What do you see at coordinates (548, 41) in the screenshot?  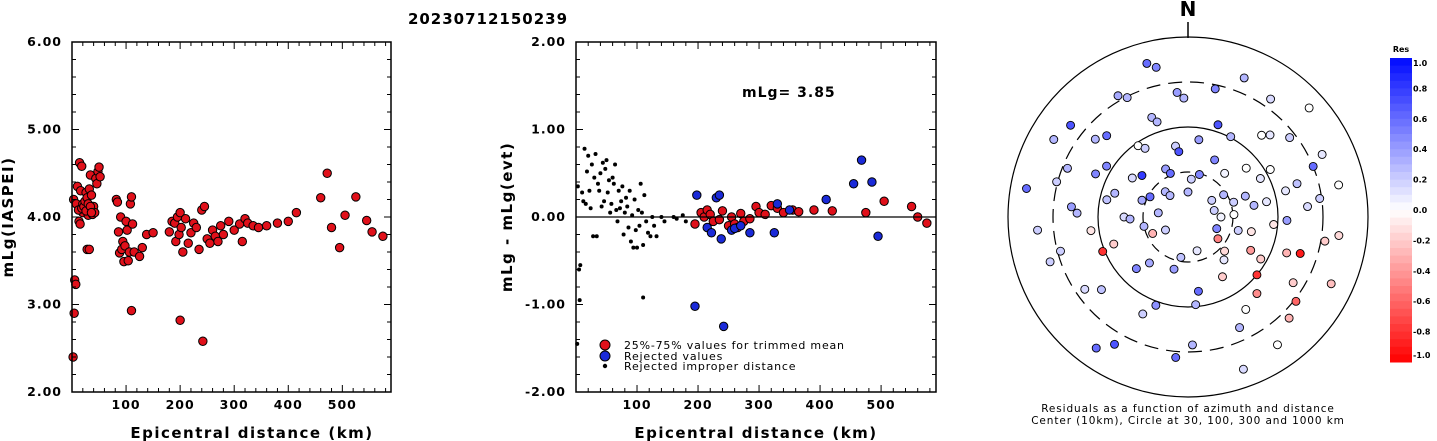 I see `y-tick-label: 2.00` at bounding box center [548, 41].